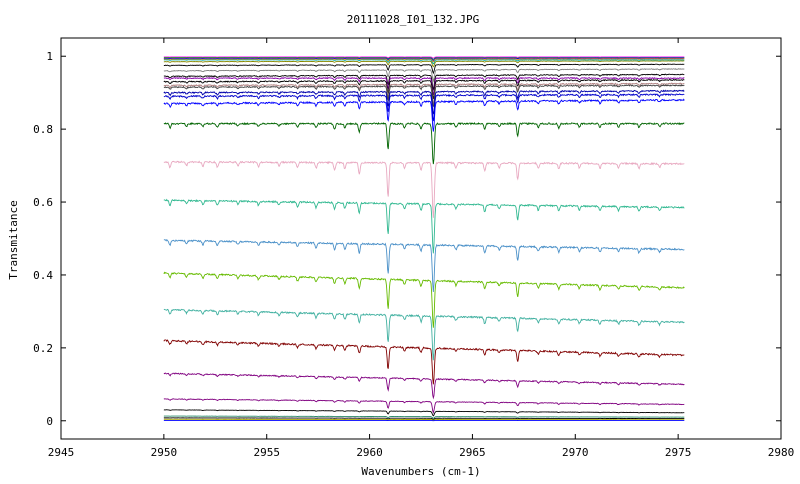 The image size is (800, 484). Describe the element at coordinates (43, 348) in the screenshot. I see `y-tick-label: 0.2` at that location.